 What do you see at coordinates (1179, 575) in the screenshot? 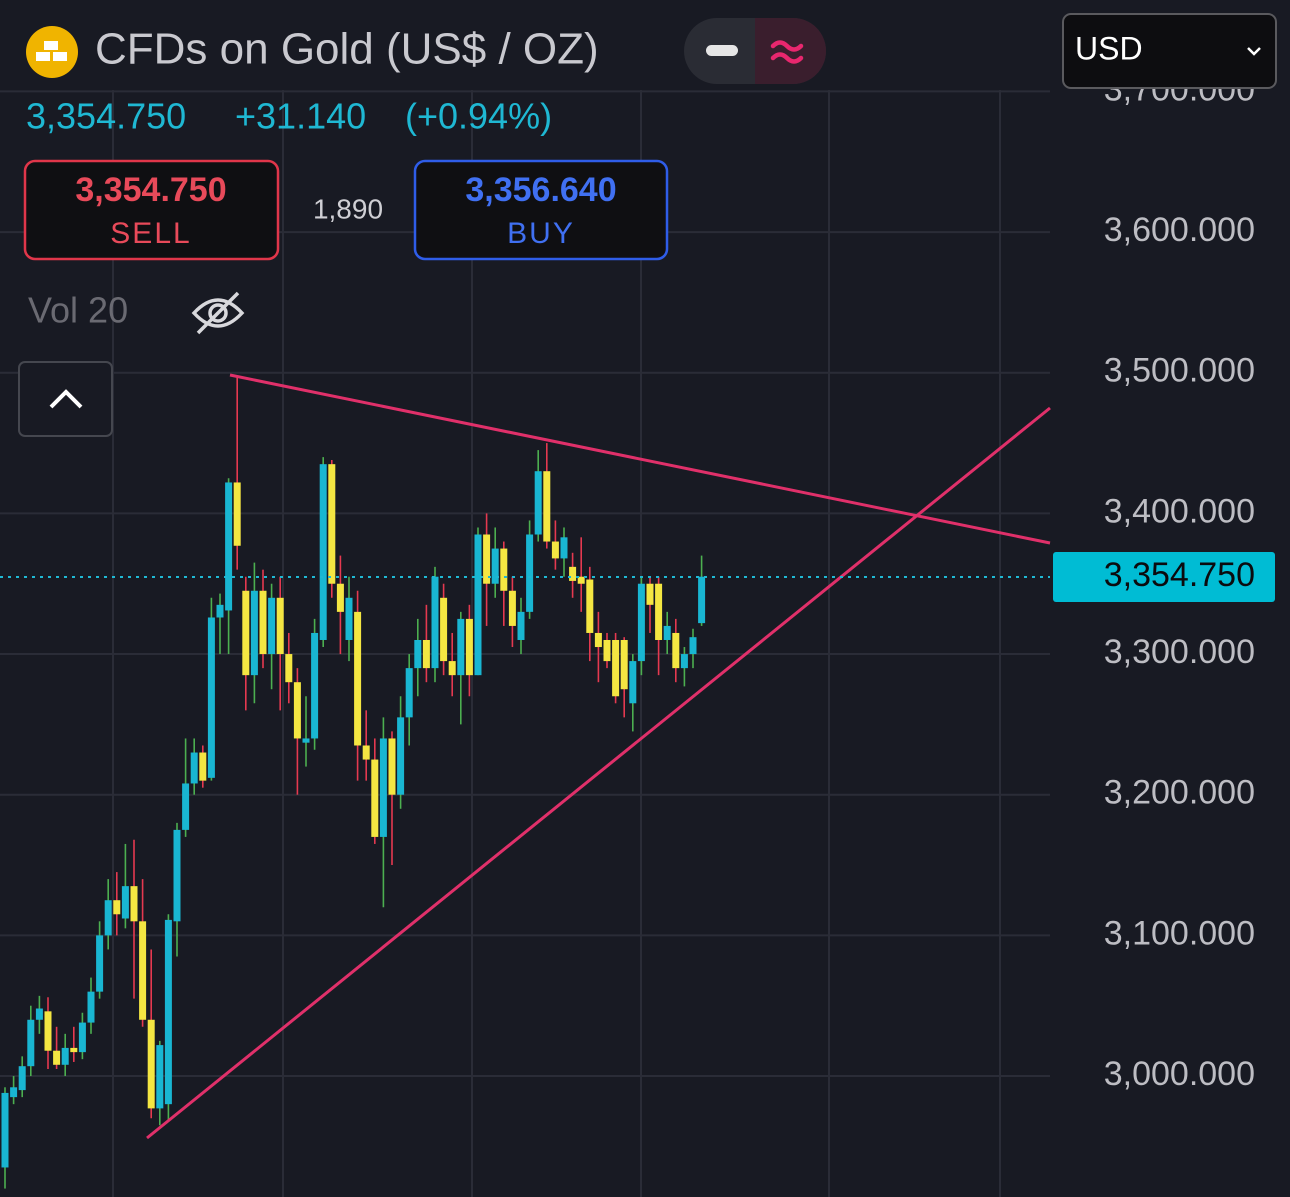
I see `last-price-label: 3,354.750` at bounding box center [1179, 575].